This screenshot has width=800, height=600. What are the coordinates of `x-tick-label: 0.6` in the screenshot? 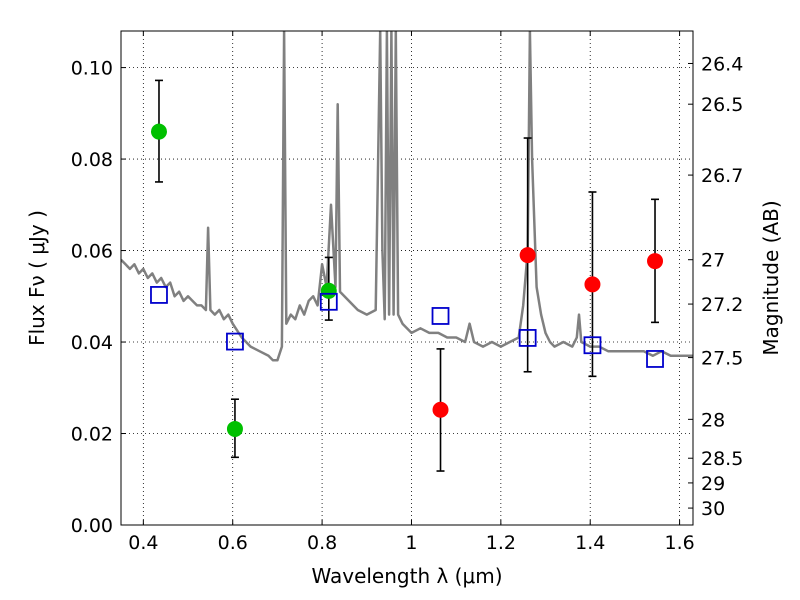 It's located at (233, 543).